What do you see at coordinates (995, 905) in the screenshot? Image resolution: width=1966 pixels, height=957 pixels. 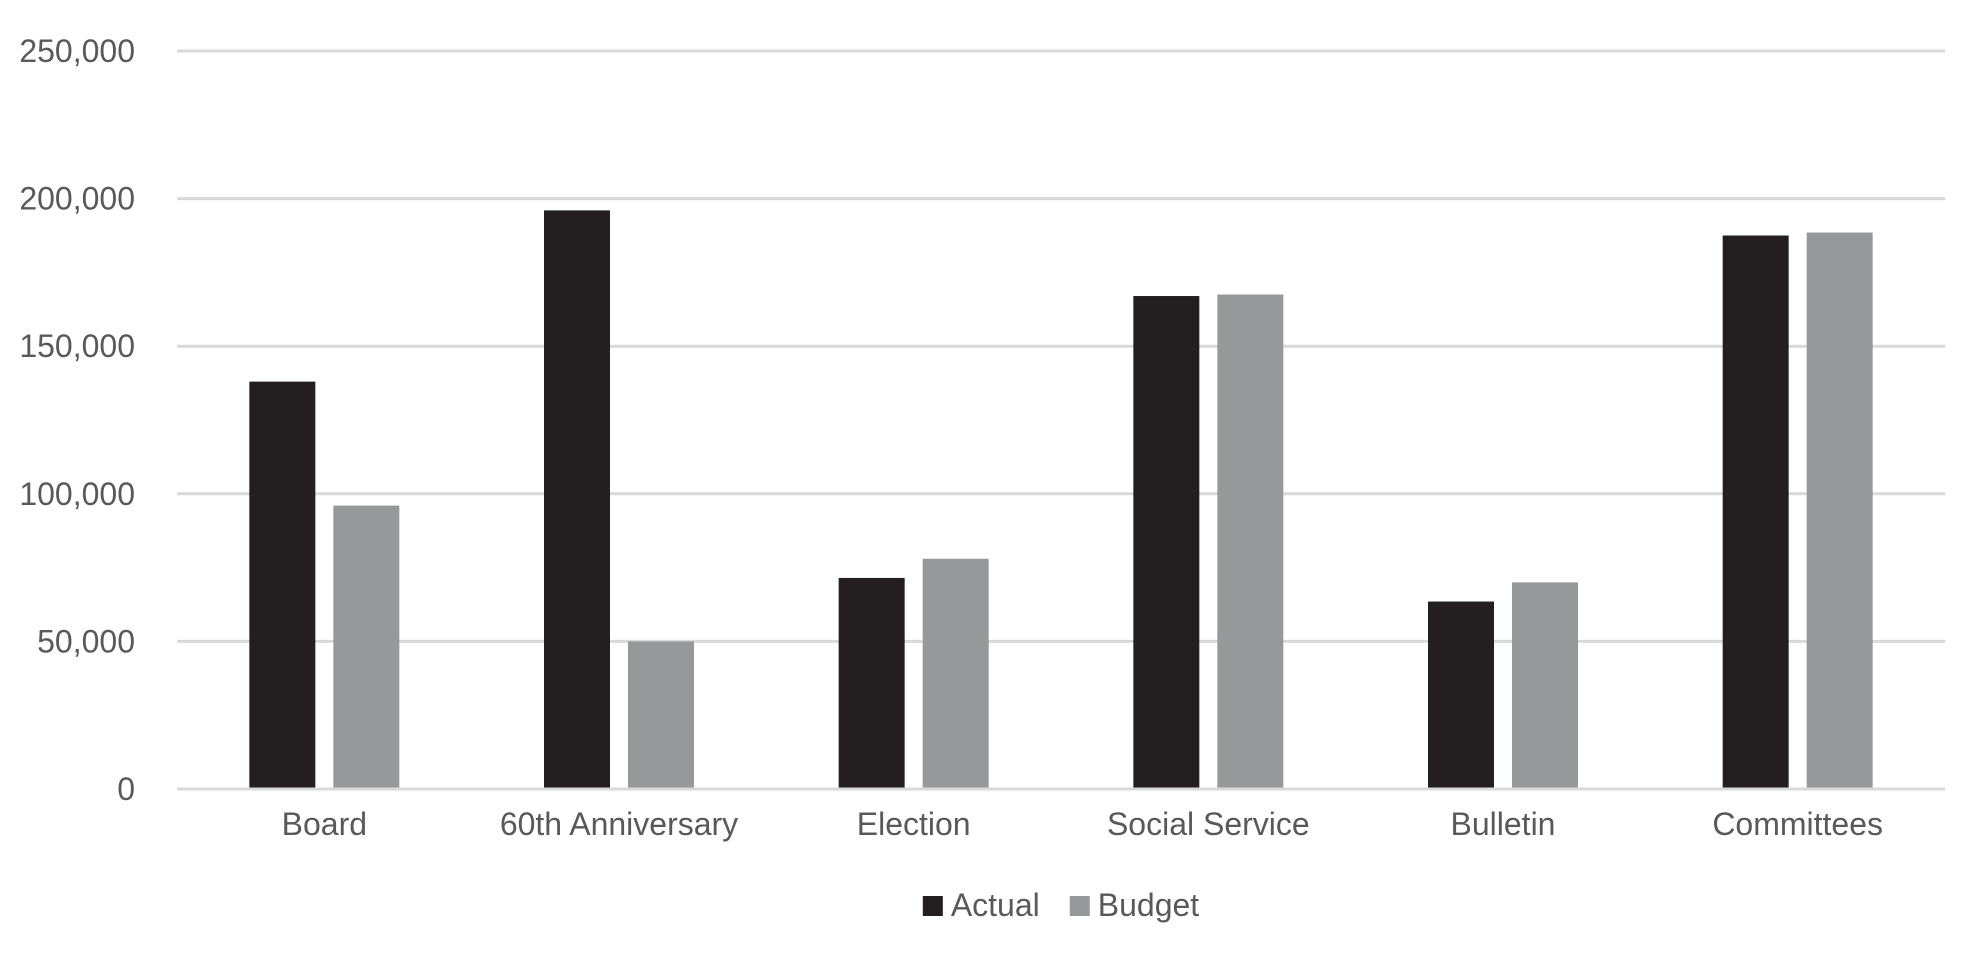 I see `legend-label: Actual` at bounding box center [995, 905].